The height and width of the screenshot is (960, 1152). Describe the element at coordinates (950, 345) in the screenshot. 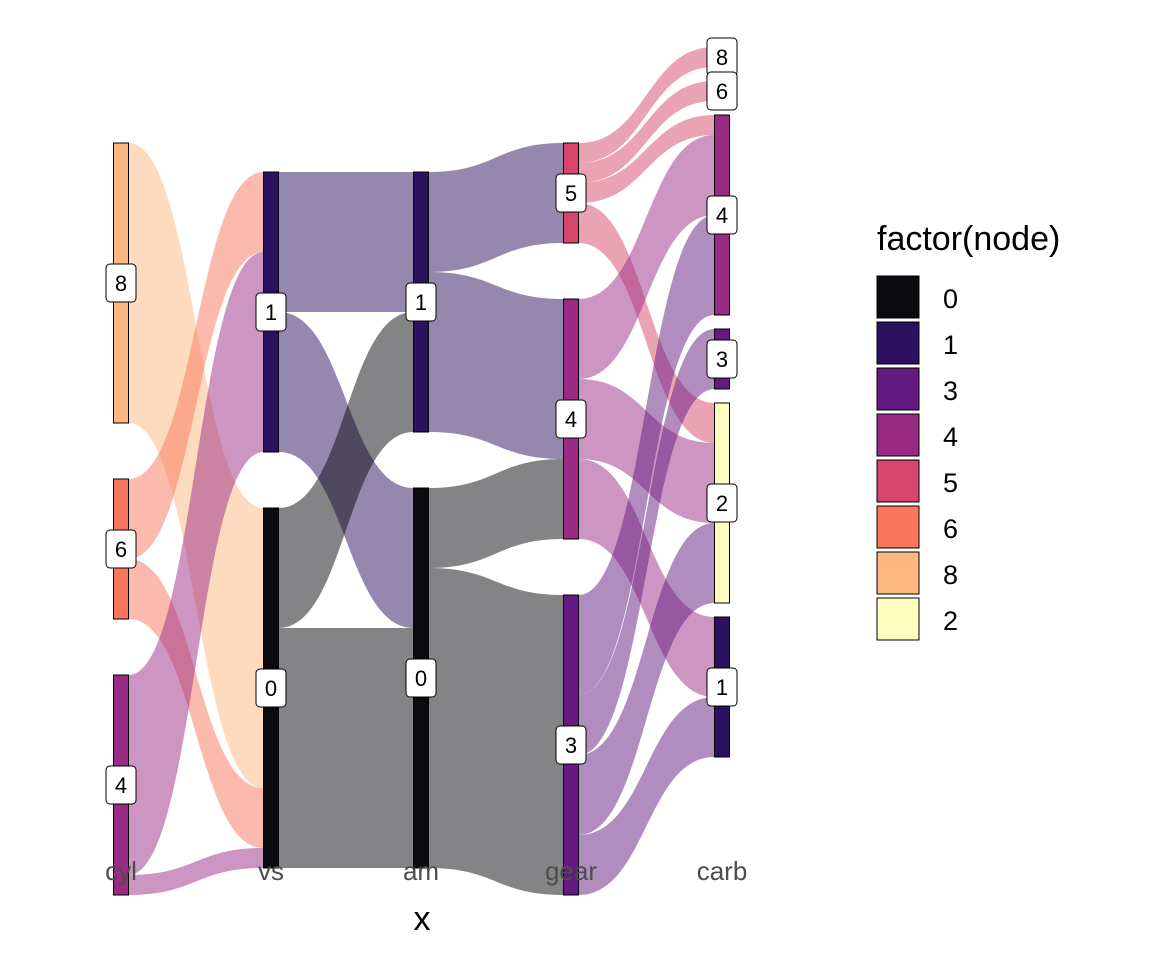

I see `legend-label: 1` at that location.